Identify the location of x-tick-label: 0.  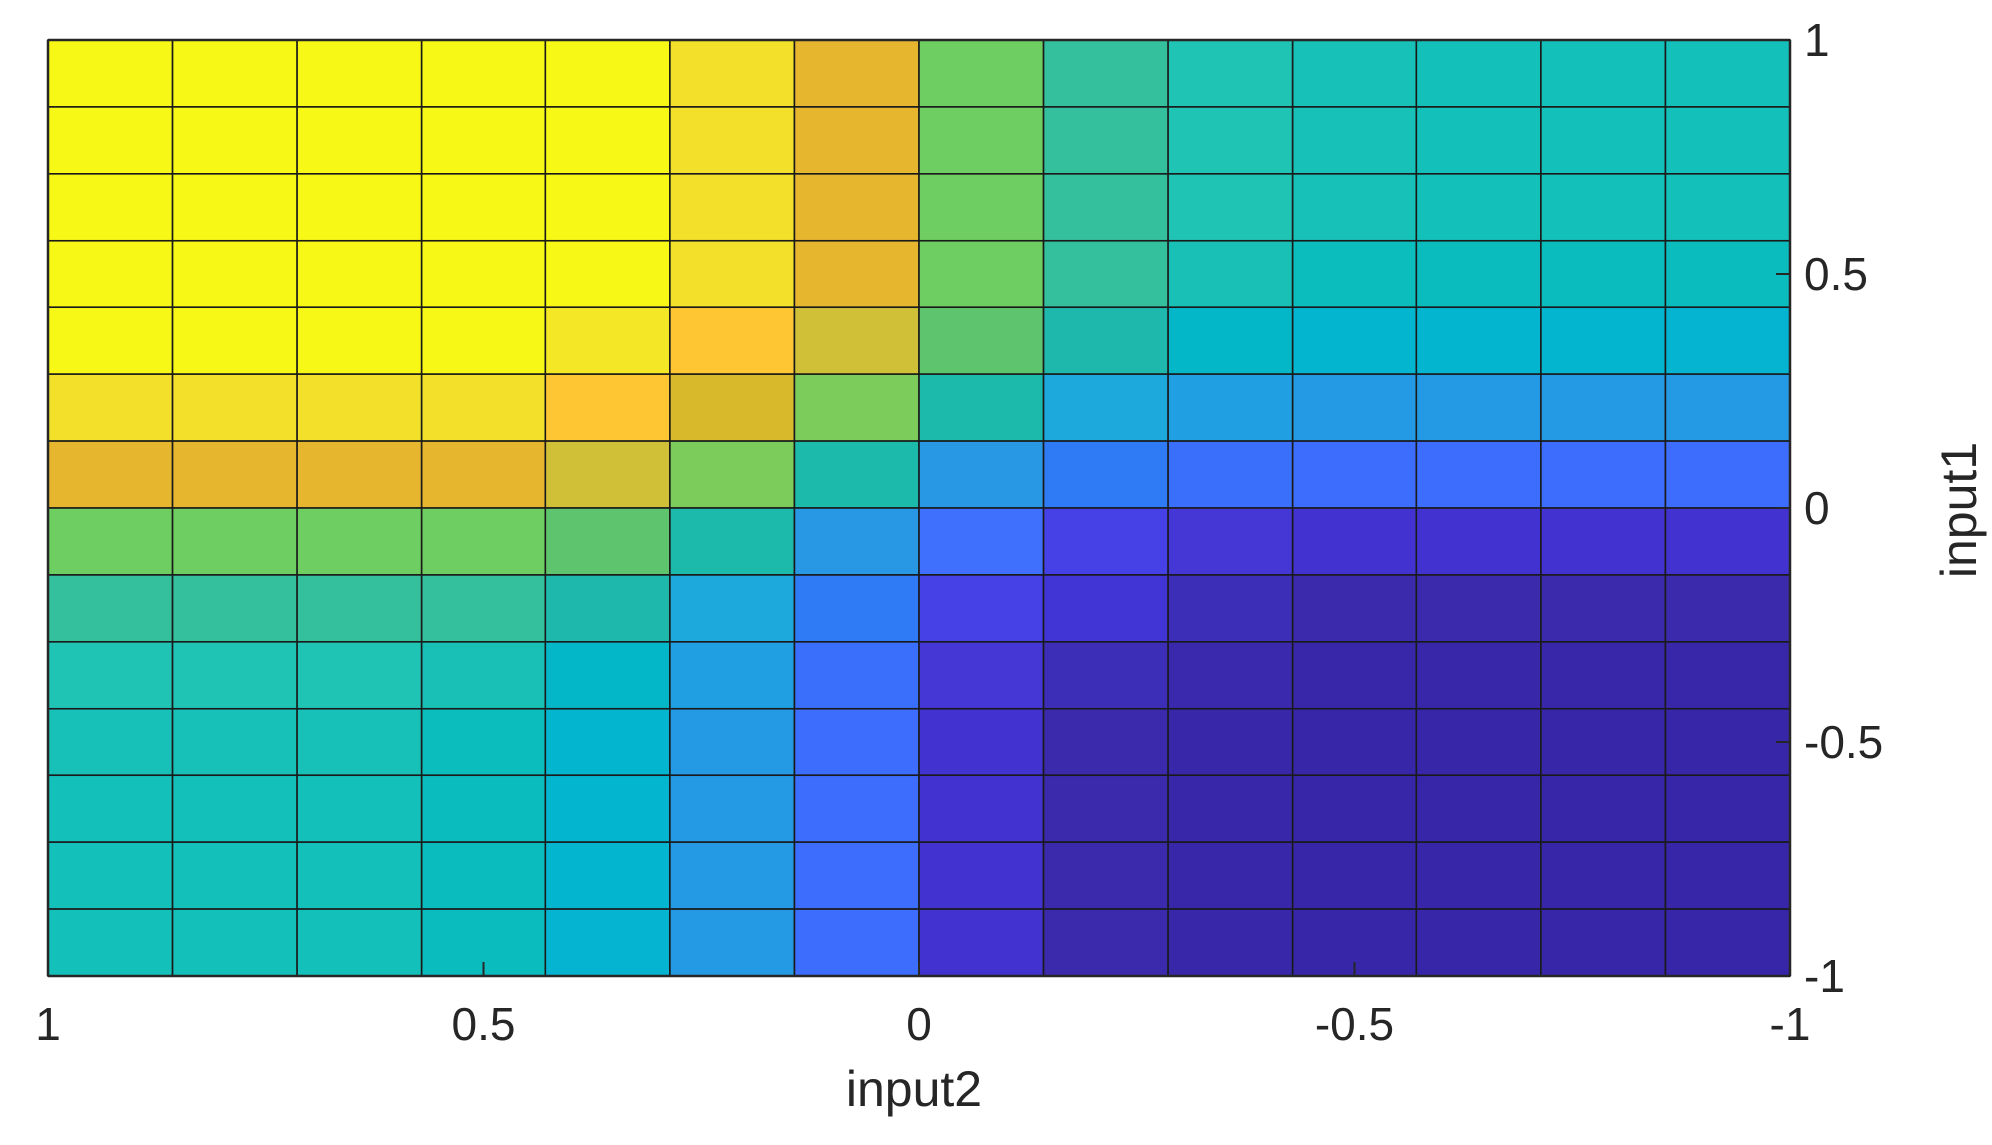
(919, 1024).